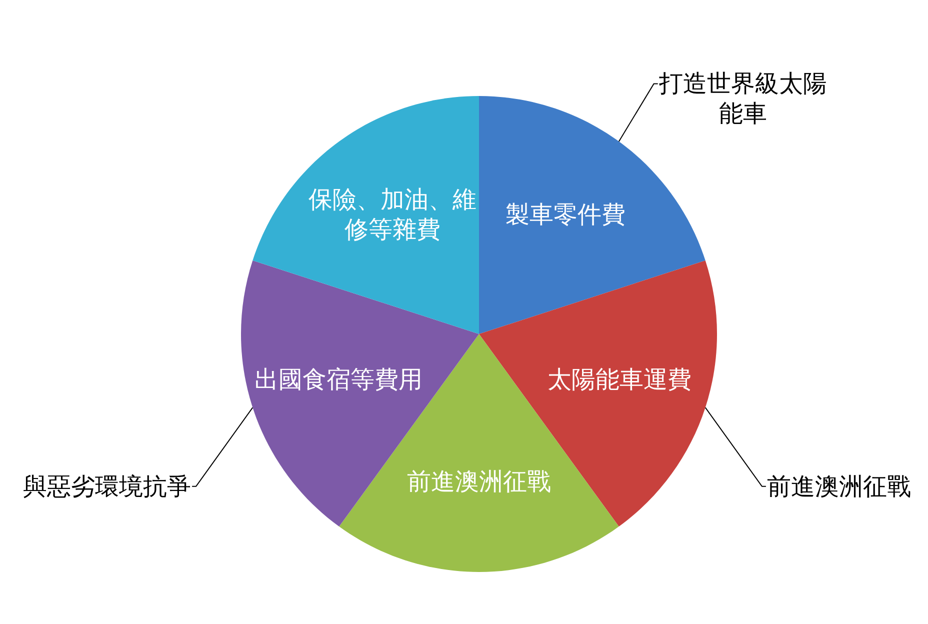 The image size is (928, 624). What do you see at coordinates (392, 215) in the screenshot?
I see `slice-label: 保險、加油、維修等雜費` at bounding box center [392, 215].